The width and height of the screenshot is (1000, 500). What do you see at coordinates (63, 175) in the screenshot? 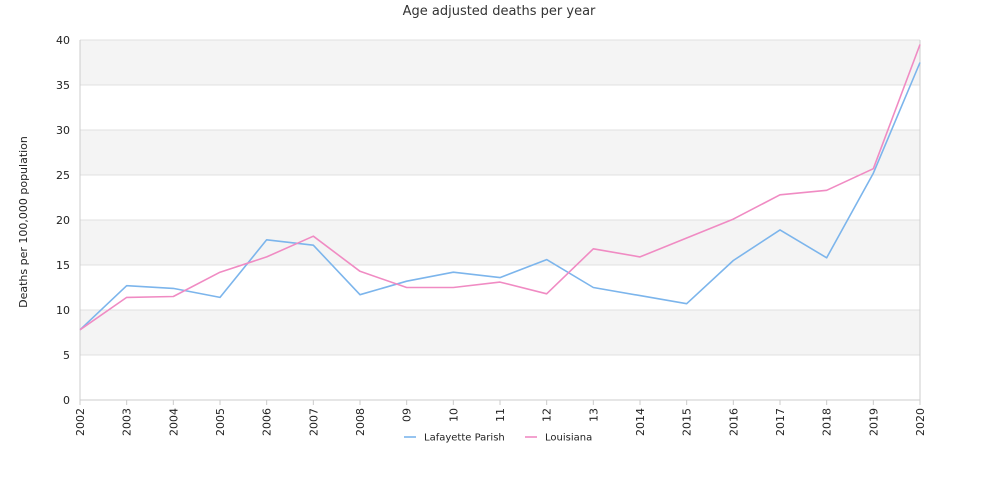
I see `y-tick-label: 25` at bounding box center [63, 175].